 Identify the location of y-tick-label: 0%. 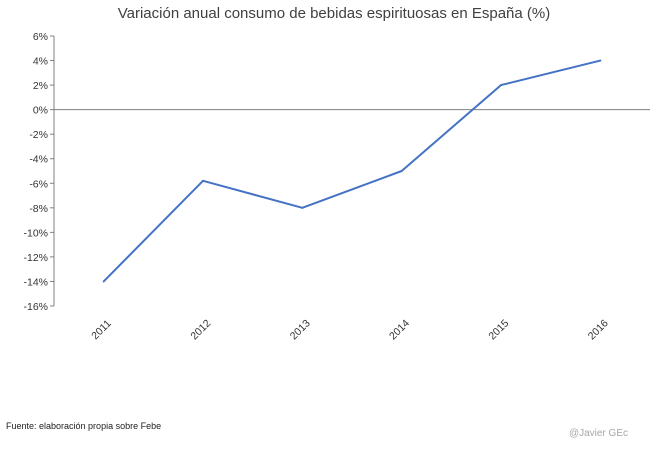
(40, 111).